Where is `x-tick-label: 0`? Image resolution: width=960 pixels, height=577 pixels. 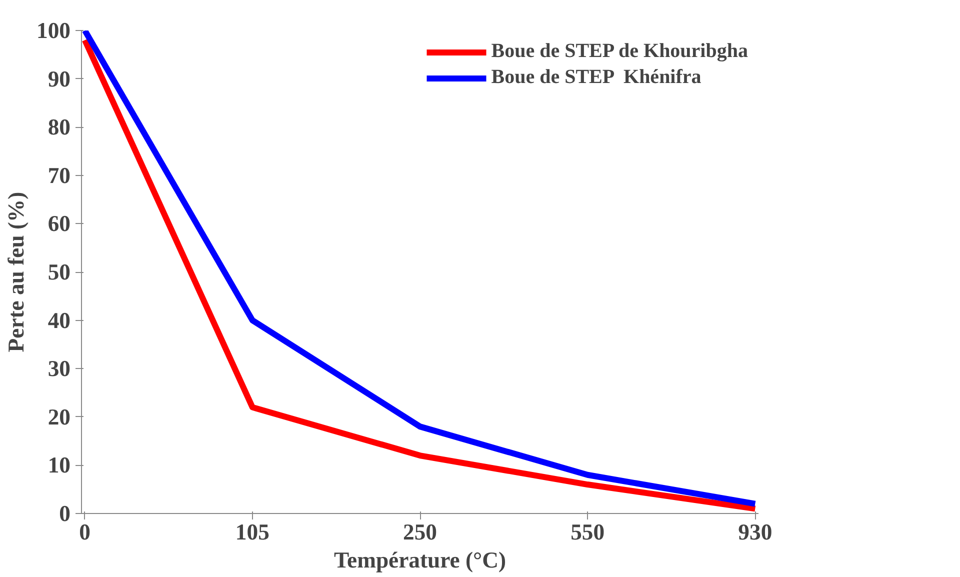 x-tick-label: 0 is located at coordinates (85, 532).